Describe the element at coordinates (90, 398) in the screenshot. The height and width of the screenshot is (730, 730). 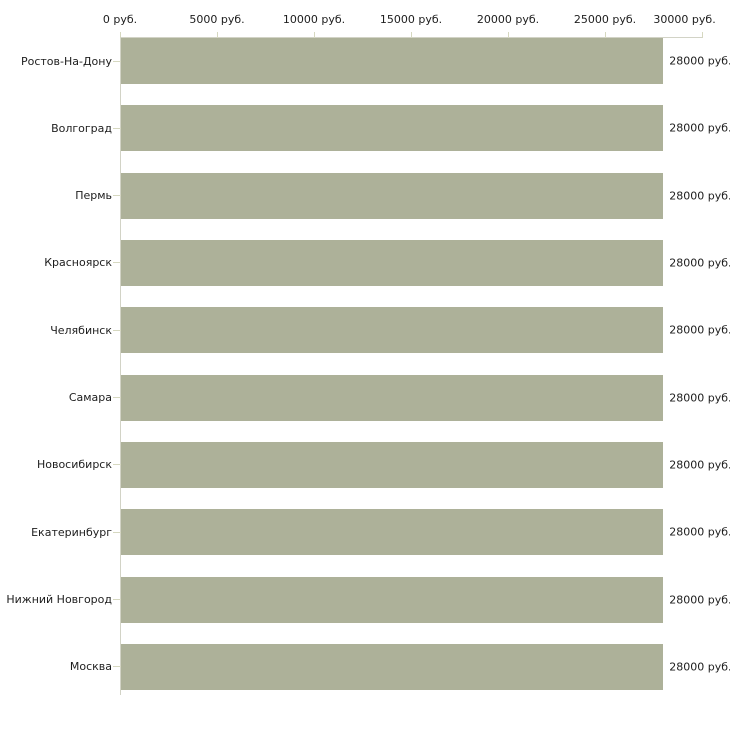
I see `category-label: Самара` at that location.